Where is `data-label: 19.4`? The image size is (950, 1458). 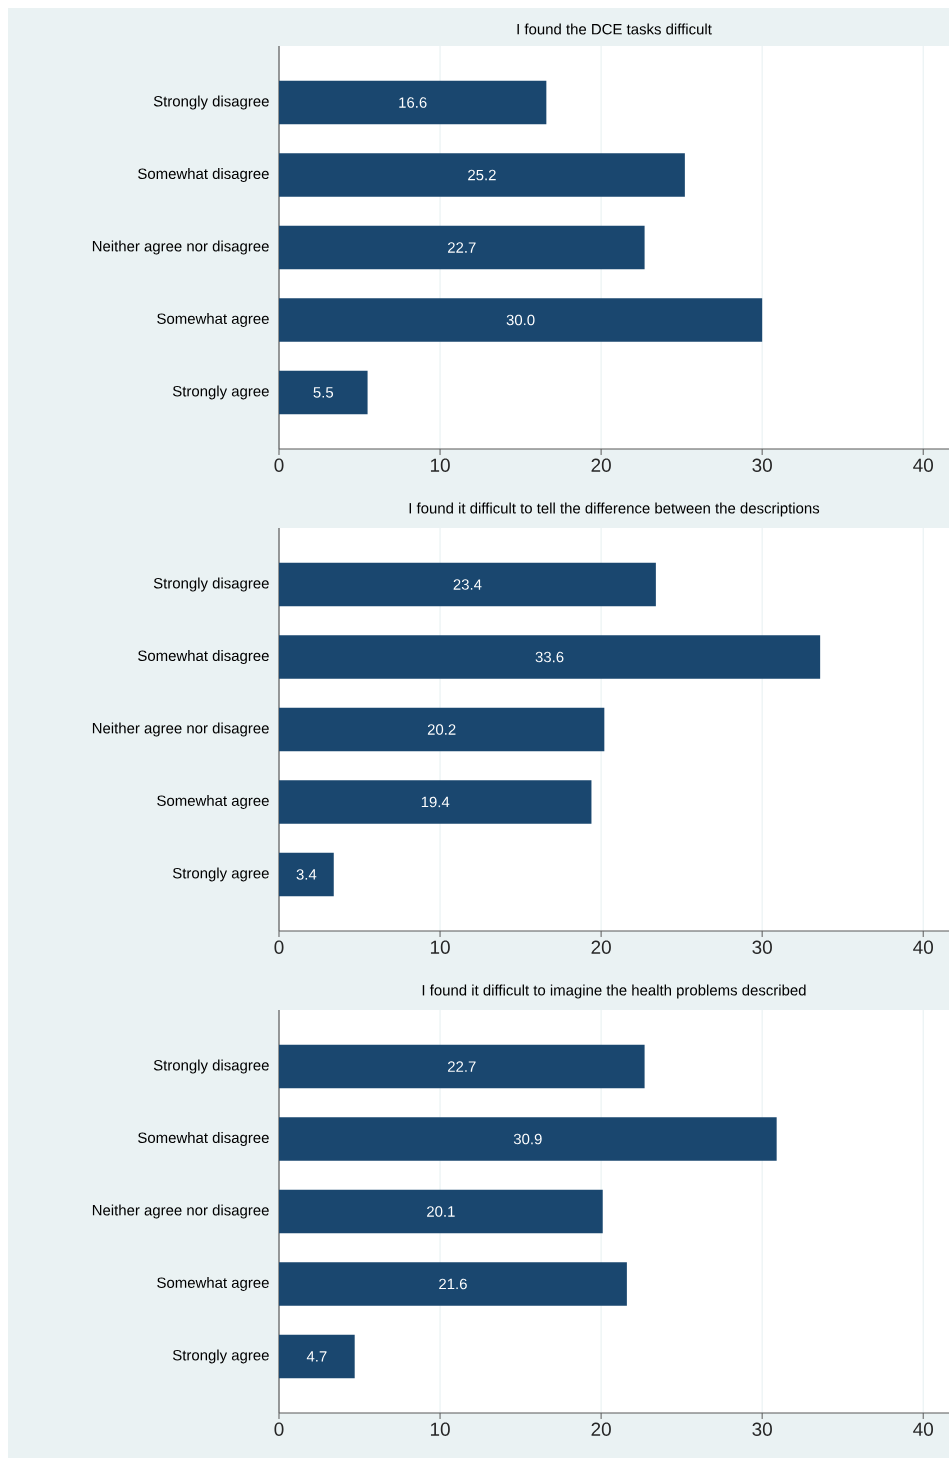
data-label: 19.4 is located at coordinates (436, 802).